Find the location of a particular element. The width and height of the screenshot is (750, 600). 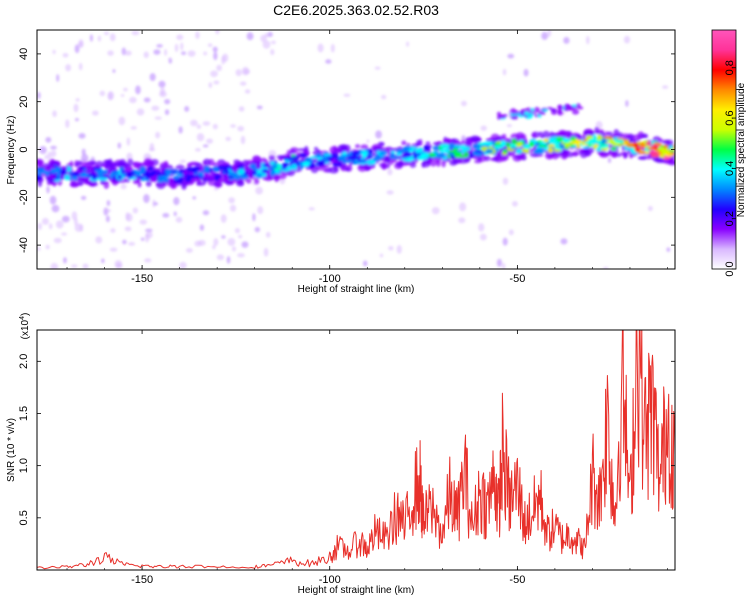

x-tick-label: -150 is located at coordinates (142, 580).